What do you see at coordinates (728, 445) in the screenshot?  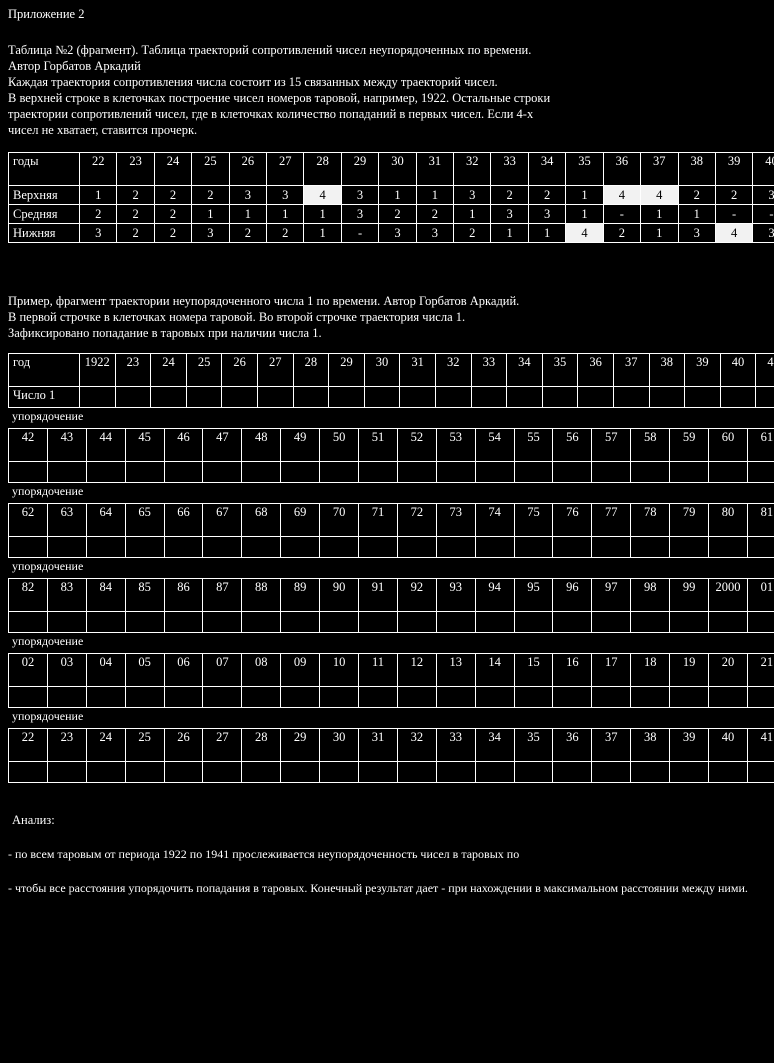 I see `year-header-cell: 60` at bounding box center [728, 445].